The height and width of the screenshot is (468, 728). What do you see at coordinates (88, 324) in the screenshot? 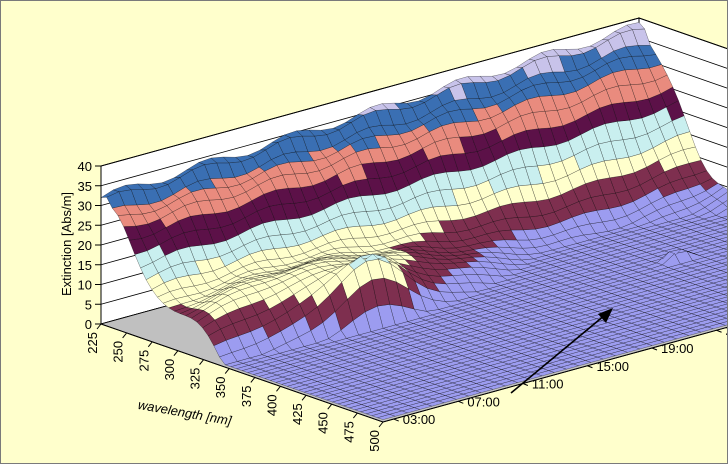
I see `y-tick-label: 0` at bounding box center [88, 324].